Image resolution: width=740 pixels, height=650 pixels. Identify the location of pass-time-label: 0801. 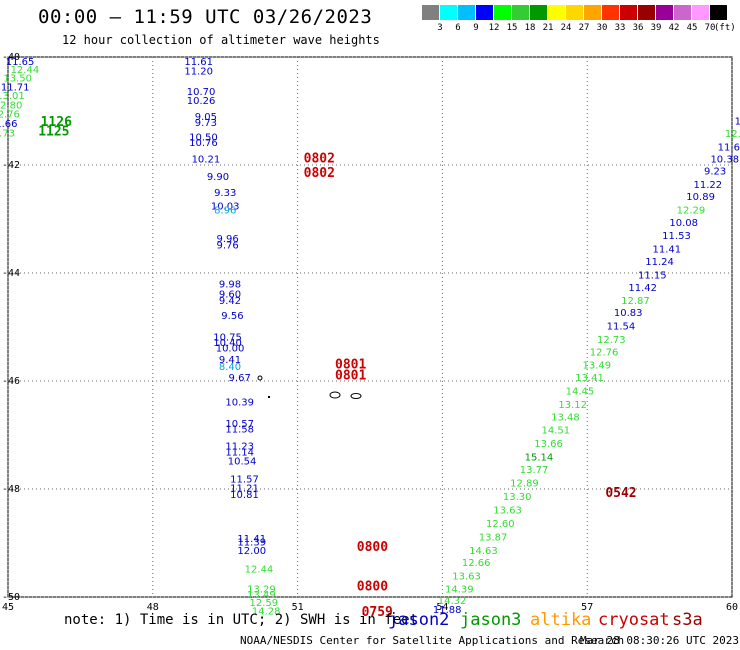
(350, 365).